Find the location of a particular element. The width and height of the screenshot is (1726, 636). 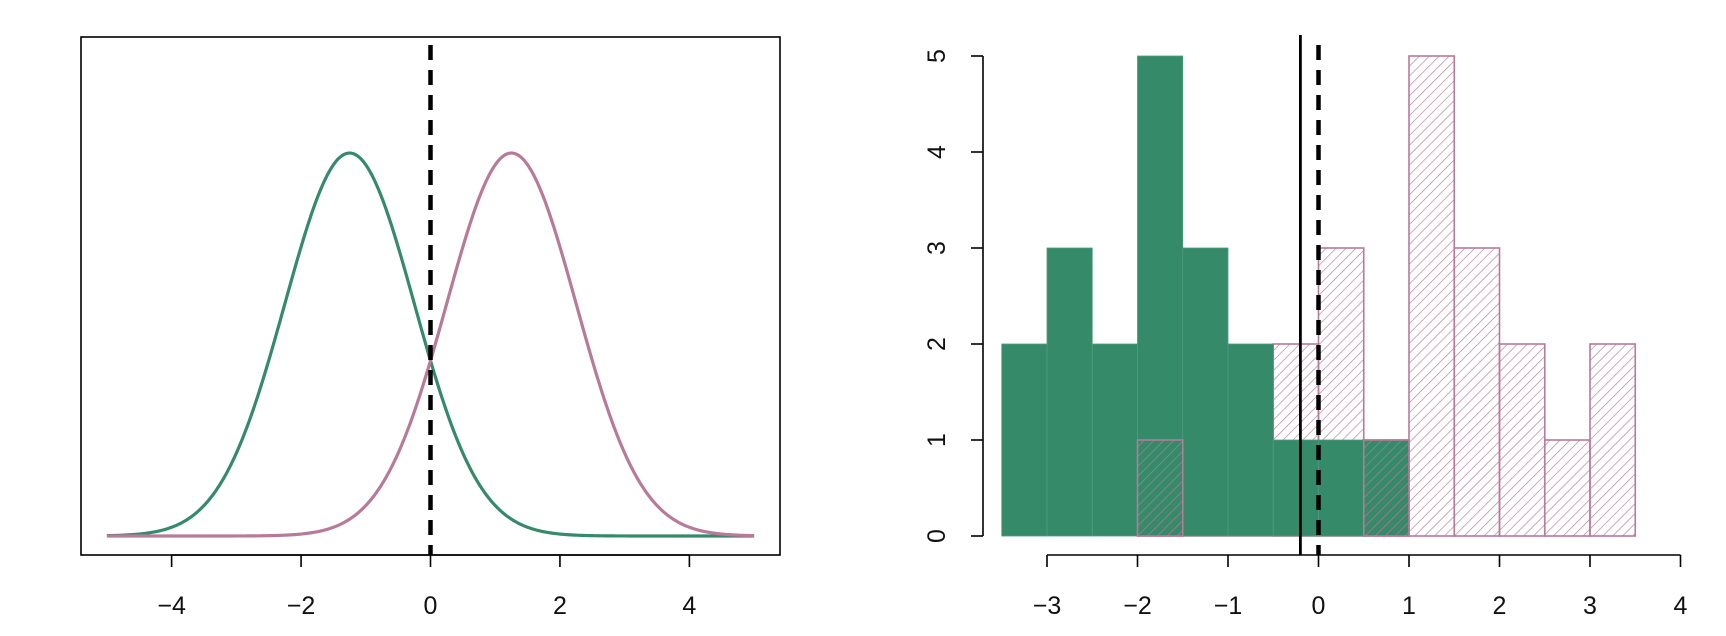

y-tick-label: 2 is located at coordinates (937, 344).